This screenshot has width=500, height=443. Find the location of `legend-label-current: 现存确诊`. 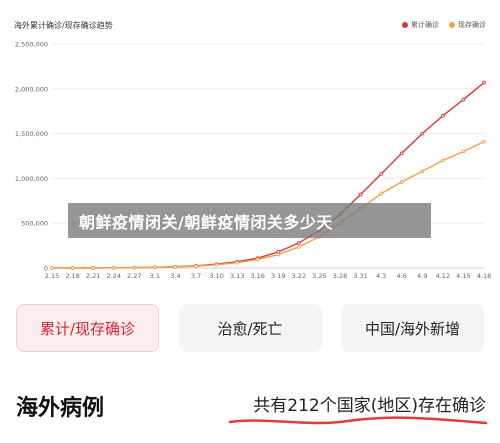

legend-label-current: 现存确诊 is located at coordinates (472, 25).